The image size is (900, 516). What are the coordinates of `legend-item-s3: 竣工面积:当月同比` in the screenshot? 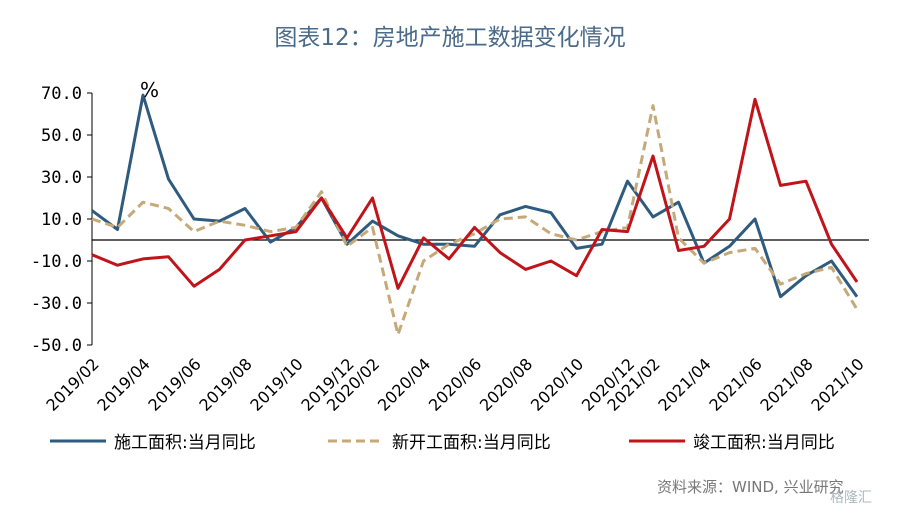 It's located at (731, 440).